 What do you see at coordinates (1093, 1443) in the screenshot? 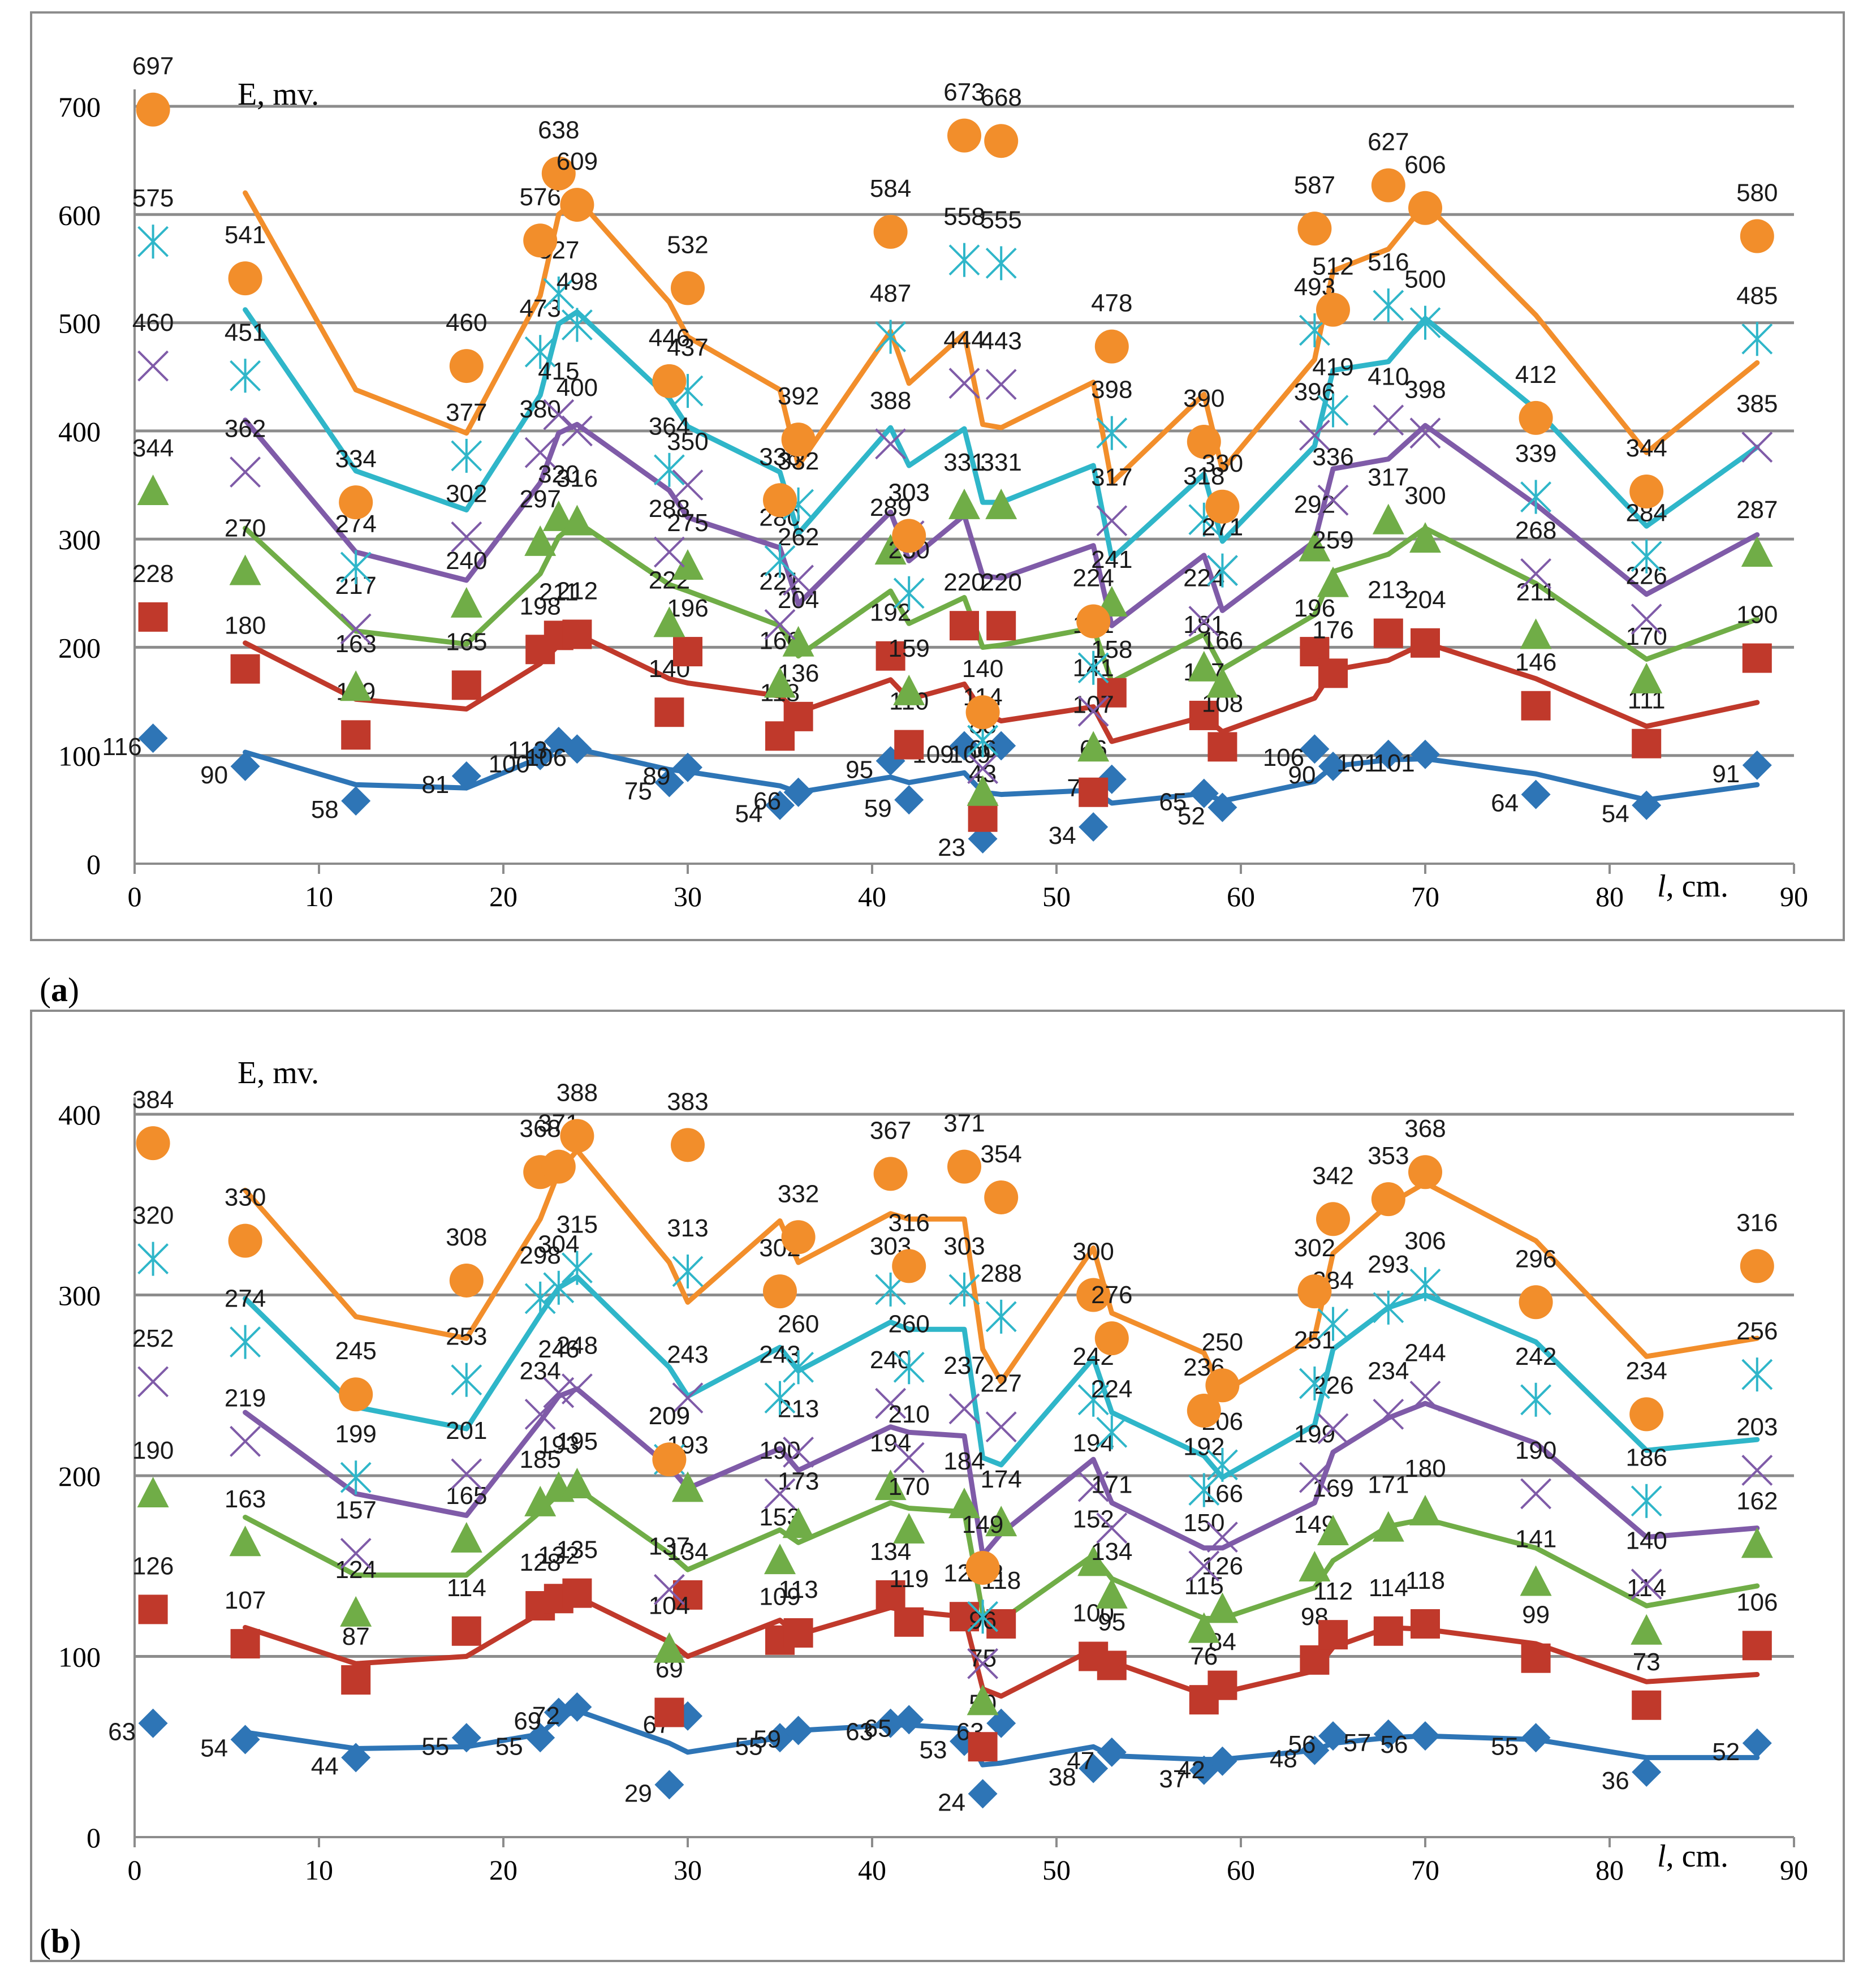
I see `data-label: 194` at bounding box center [1093, 1443].